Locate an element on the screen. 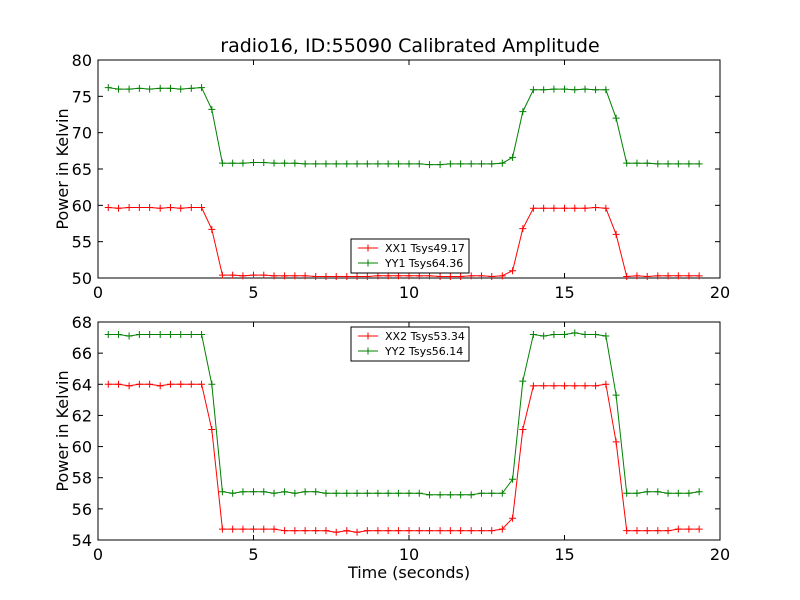  legend-label: YY2 Tsys56.14 is located at coordinates (423, 351).